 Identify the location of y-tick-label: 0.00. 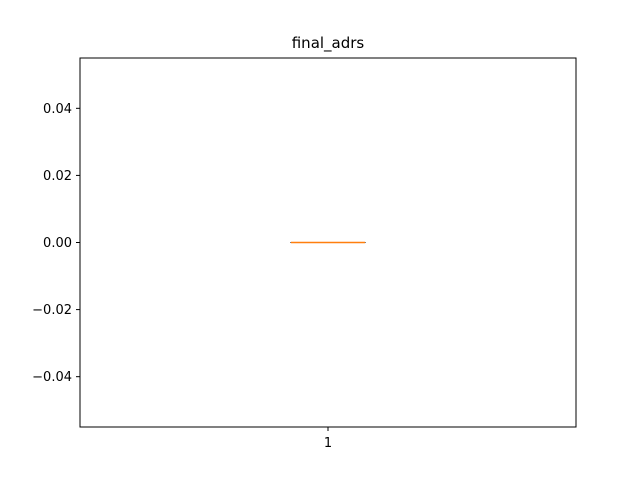
(57, 243).